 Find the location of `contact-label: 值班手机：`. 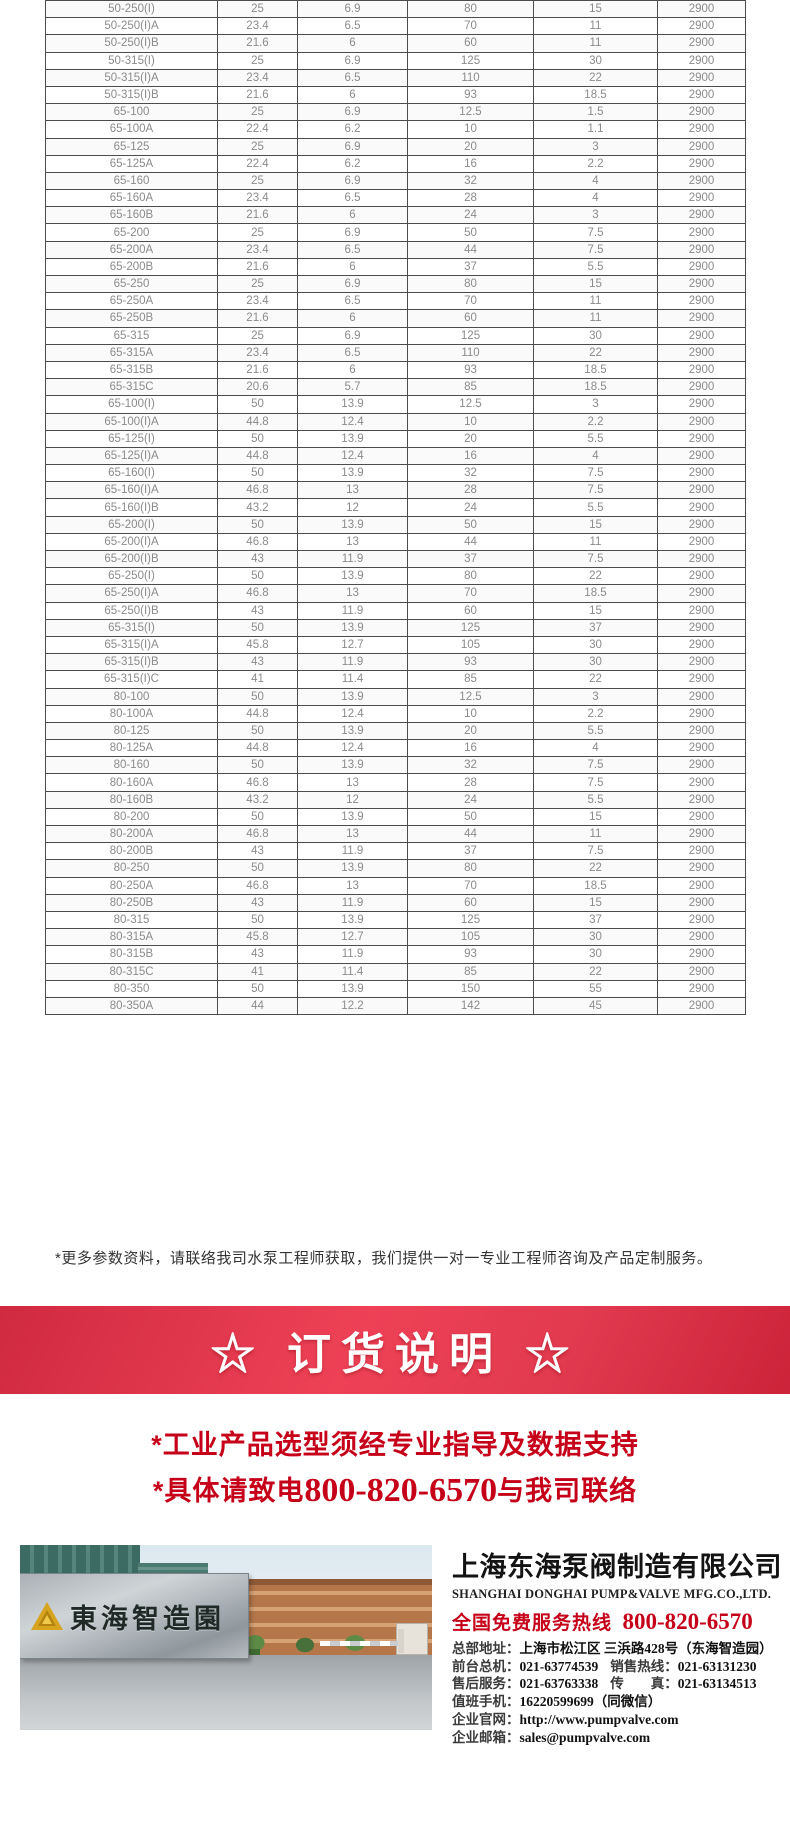

contact-label: 值班手机： is located at coordinates (486, 1702).